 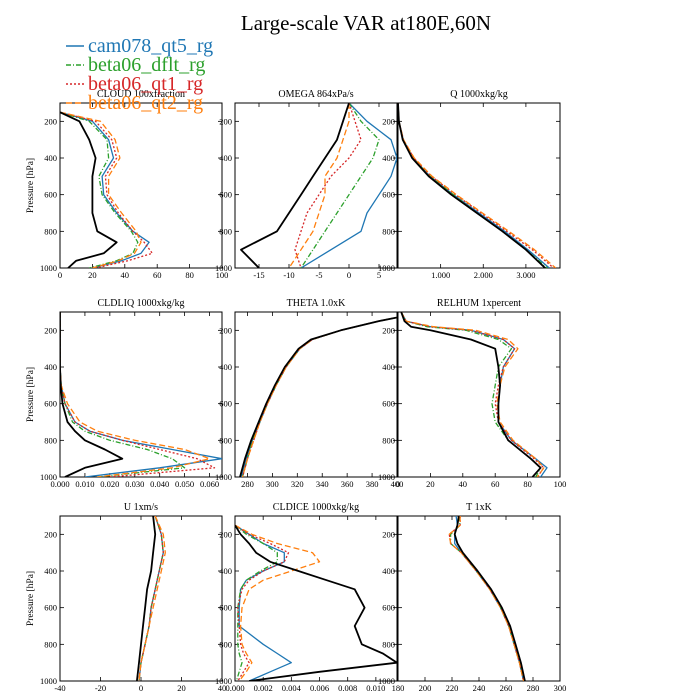 What do you see at coordinates (440, 275) in the screenshot?
I see `x-tick-label: 1.000` at bounding box center [440, 275].